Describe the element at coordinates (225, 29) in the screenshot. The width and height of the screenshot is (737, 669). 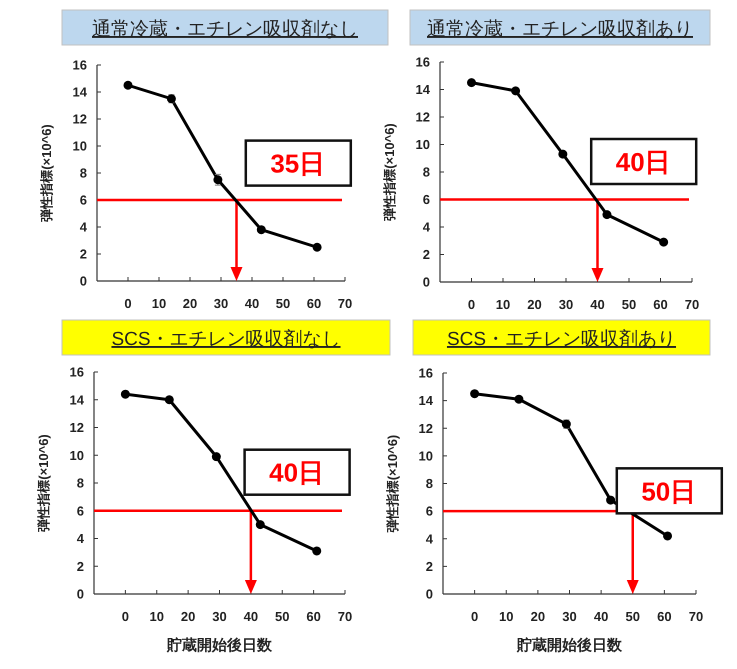
I see `chart-title: 通常冷蔵・エチレン吸収剤なし` at that location.